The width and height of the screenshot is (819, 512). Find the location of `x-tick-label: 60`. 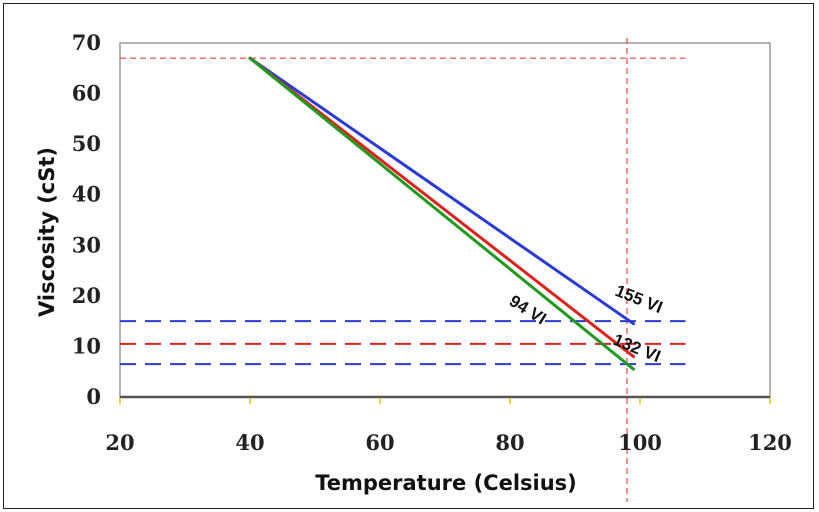

x-tick-label: 60 is located at coordinates (379, 442).